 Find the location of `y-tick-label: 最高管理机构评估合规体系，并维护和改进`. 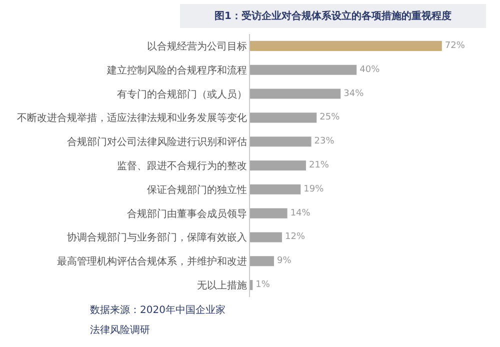

y-tick-label: 最高管理机构评估合规体系，并维护和改进 is located at coordinates (152, 262).